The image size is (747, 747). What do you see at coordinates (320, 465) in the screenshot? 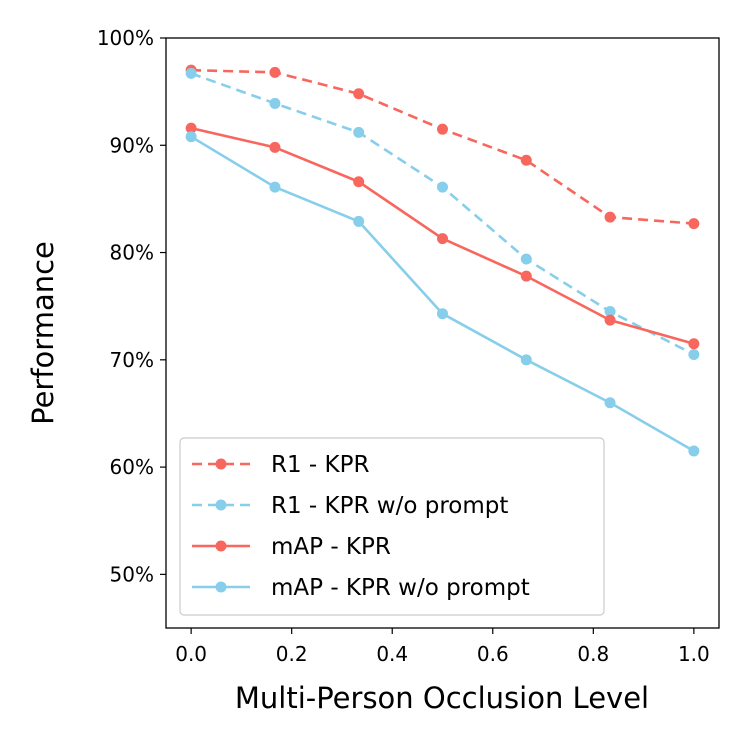
I see `legend-label: R1 - KPR` at bounding box center [320, 465].